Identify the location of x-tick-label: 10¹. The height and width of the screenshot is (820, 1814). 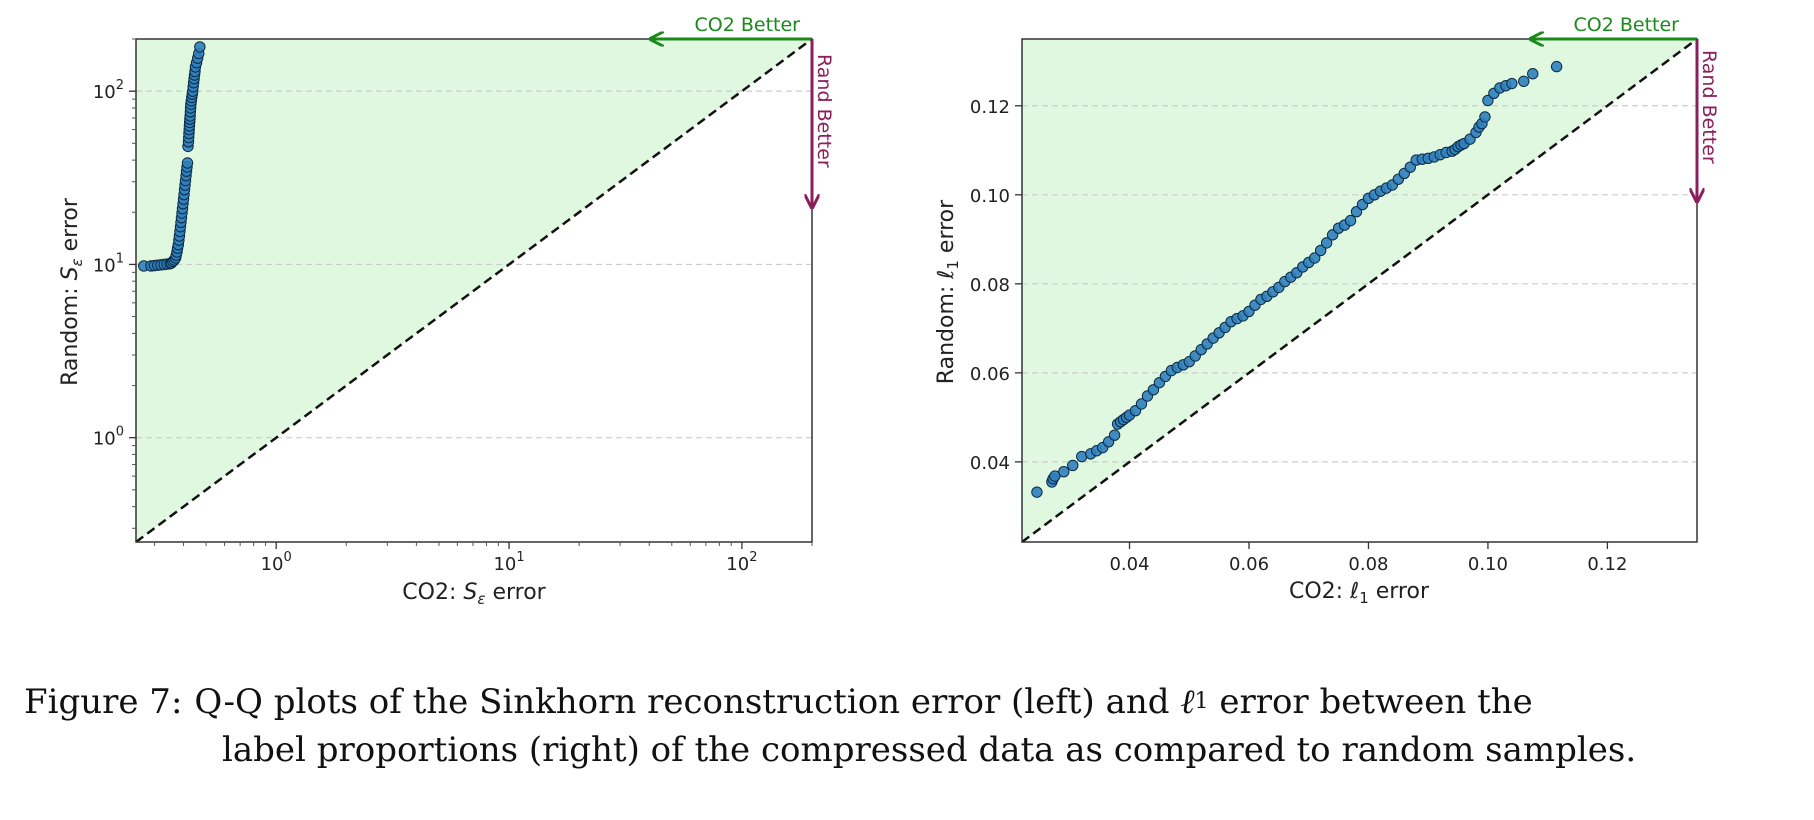
(508, 562).